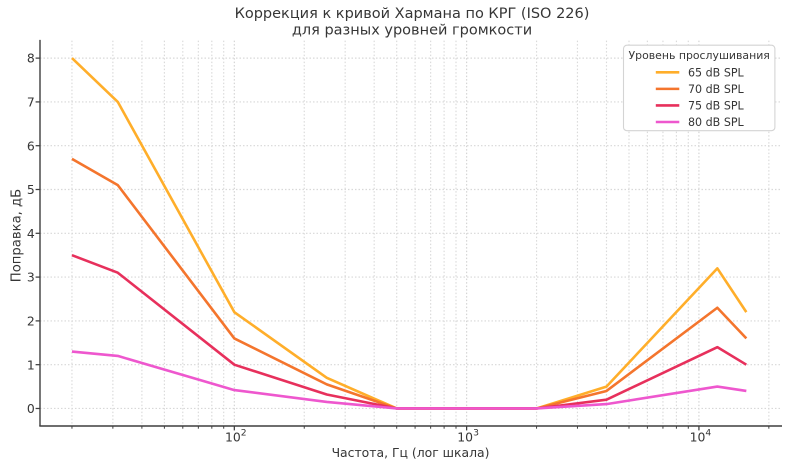 This screenshot has width=800, height=472. I want to click on legend-label: 80 dB SPL, so click(716, 122).